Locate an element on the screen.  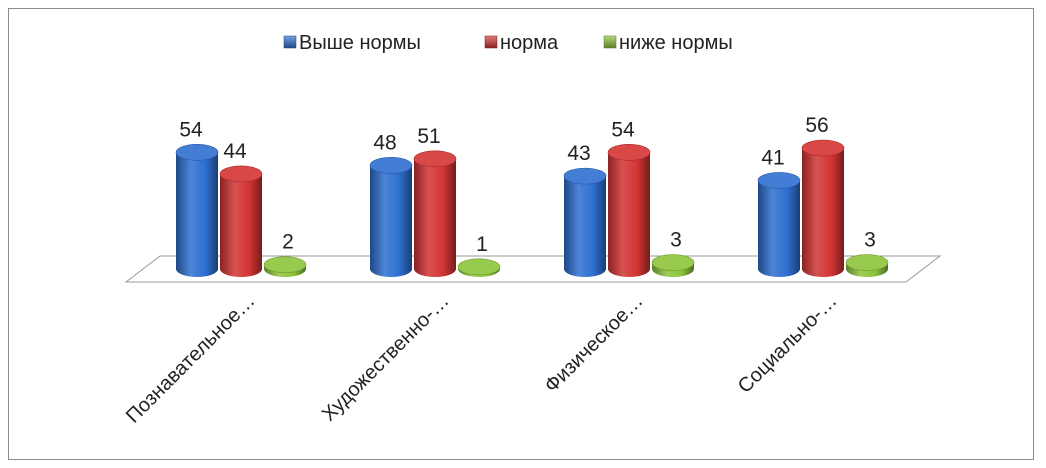
legend: Выше нормы норма ниже нормы is located at coordinates (508, 43).